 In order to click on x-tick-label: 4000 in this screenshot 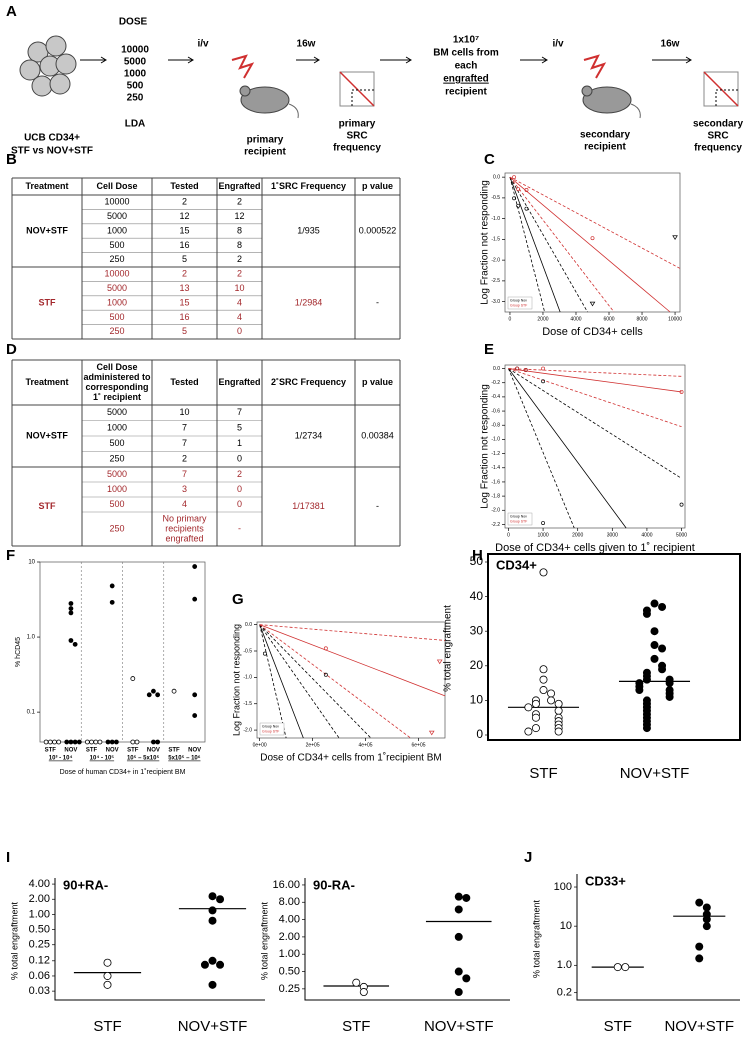, I will do `click(646, 535)`.